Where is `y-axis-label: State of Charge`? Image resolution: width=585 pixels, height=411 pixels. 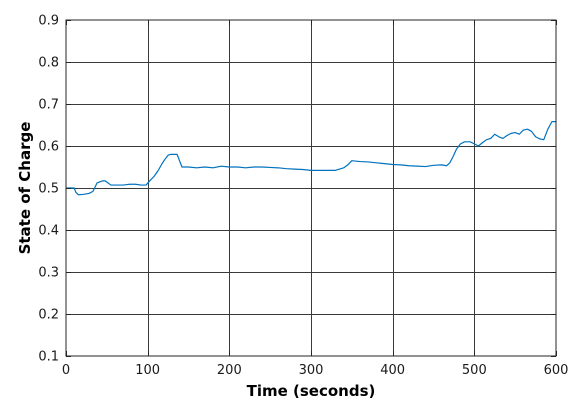
y-axis-label: State of Charge is located at coordinates (25, 188).